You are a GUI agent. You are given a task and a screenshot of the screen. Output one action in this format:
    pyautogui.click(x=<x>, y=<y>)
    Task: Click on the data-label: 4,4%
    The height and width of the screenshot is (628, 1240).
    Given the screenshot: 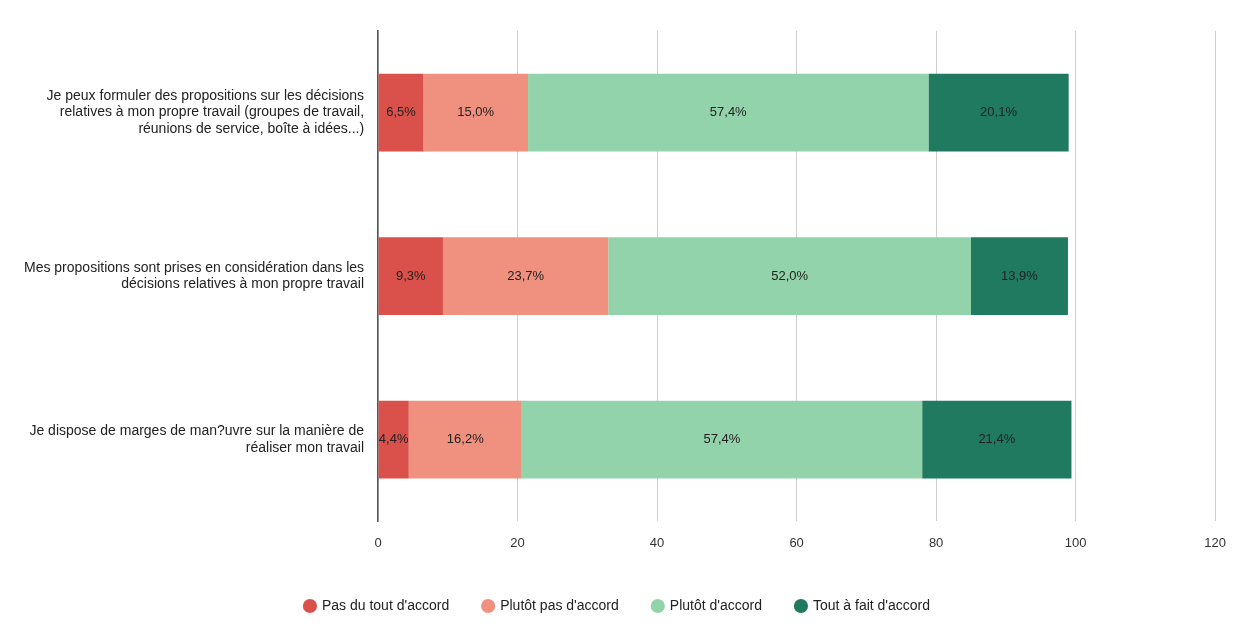 What is the action you would take?
    pyautogui.click(x=393, y=439)
    